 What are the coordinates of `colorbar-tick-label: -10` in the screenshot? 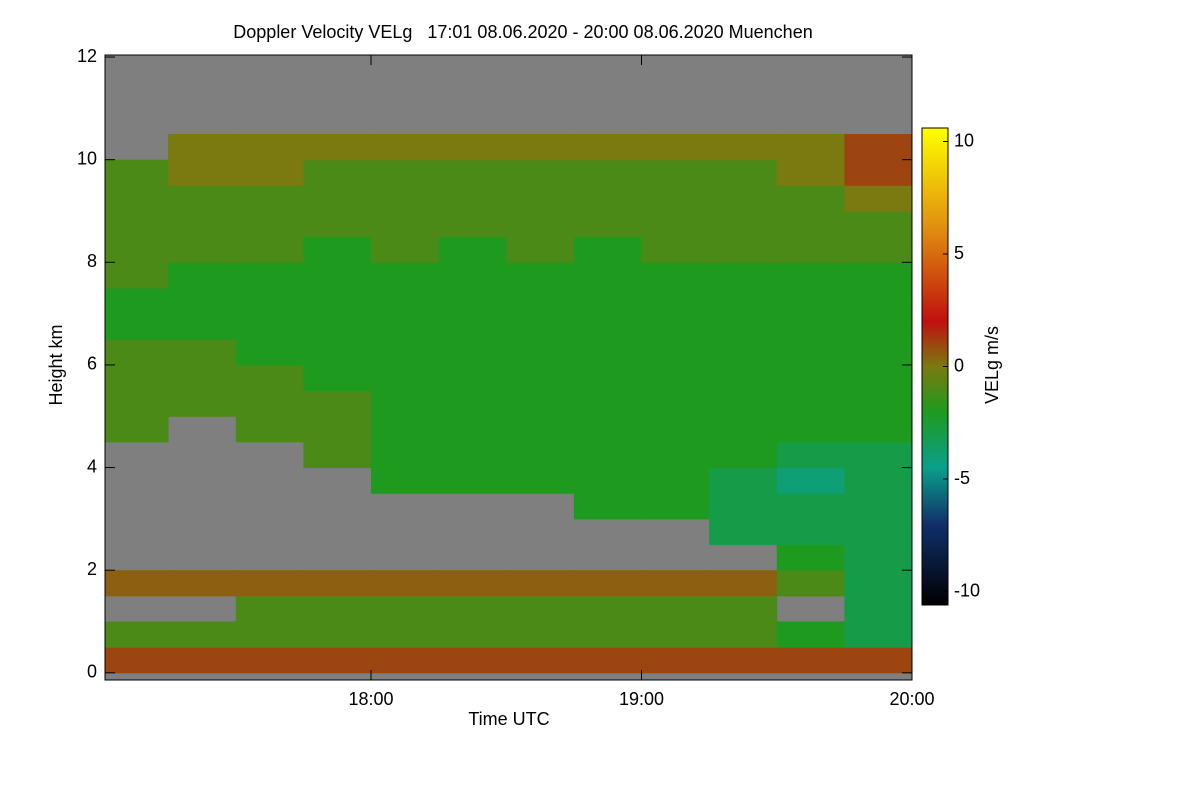 It's located at (967, 590).